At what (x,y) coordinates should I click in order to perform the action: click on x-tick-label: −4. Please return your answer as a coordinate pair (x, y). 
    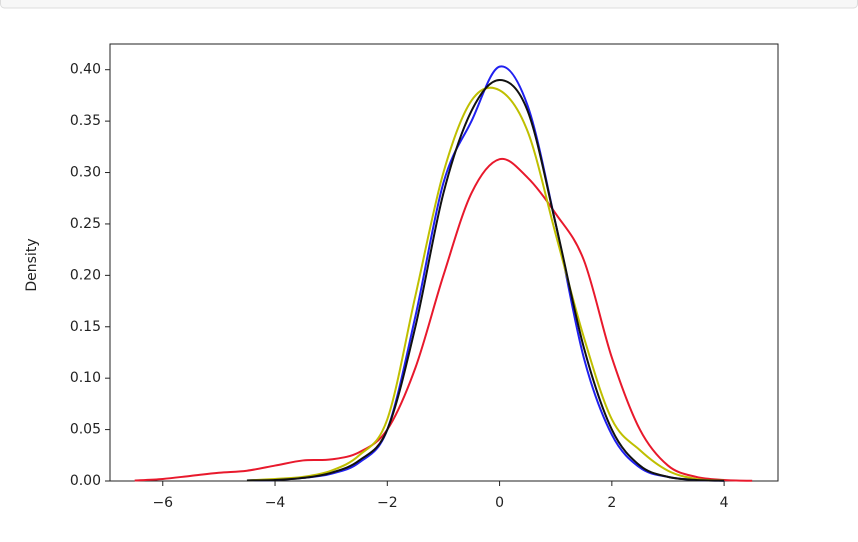
    Looking at the image, I should click on (275, 503).